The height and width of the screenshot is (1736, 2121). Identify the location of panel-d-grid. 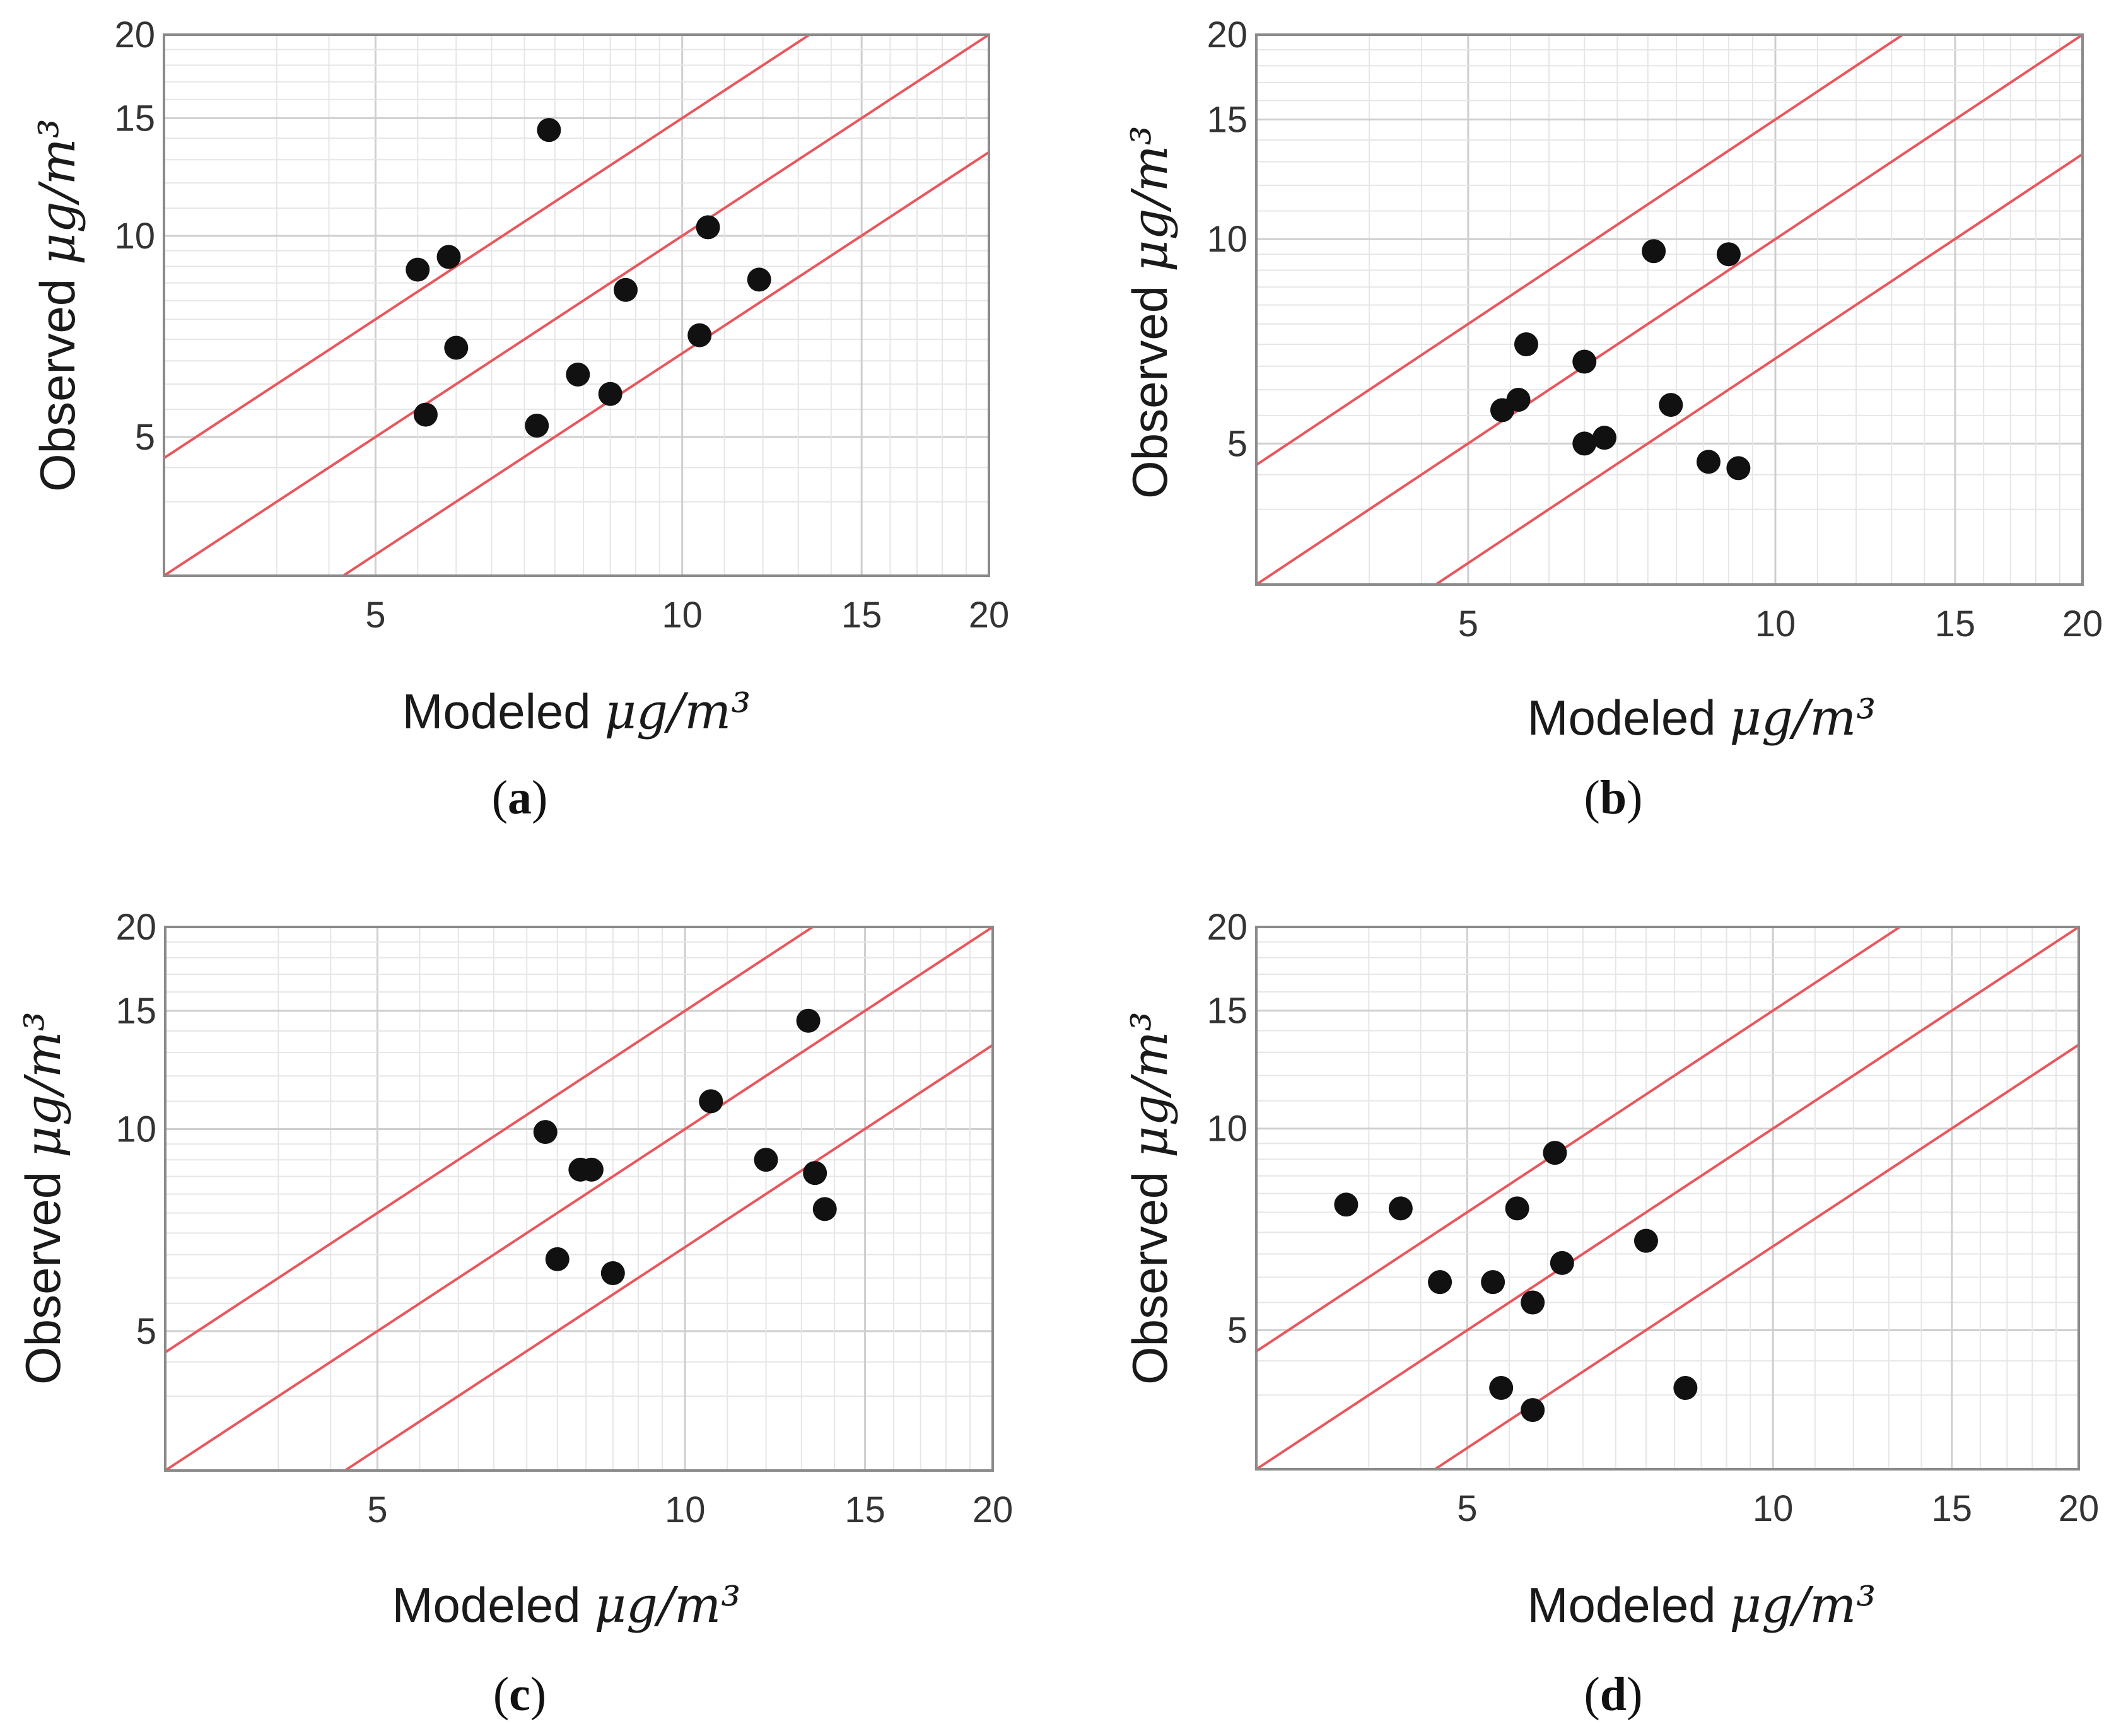
(1667, 1198).